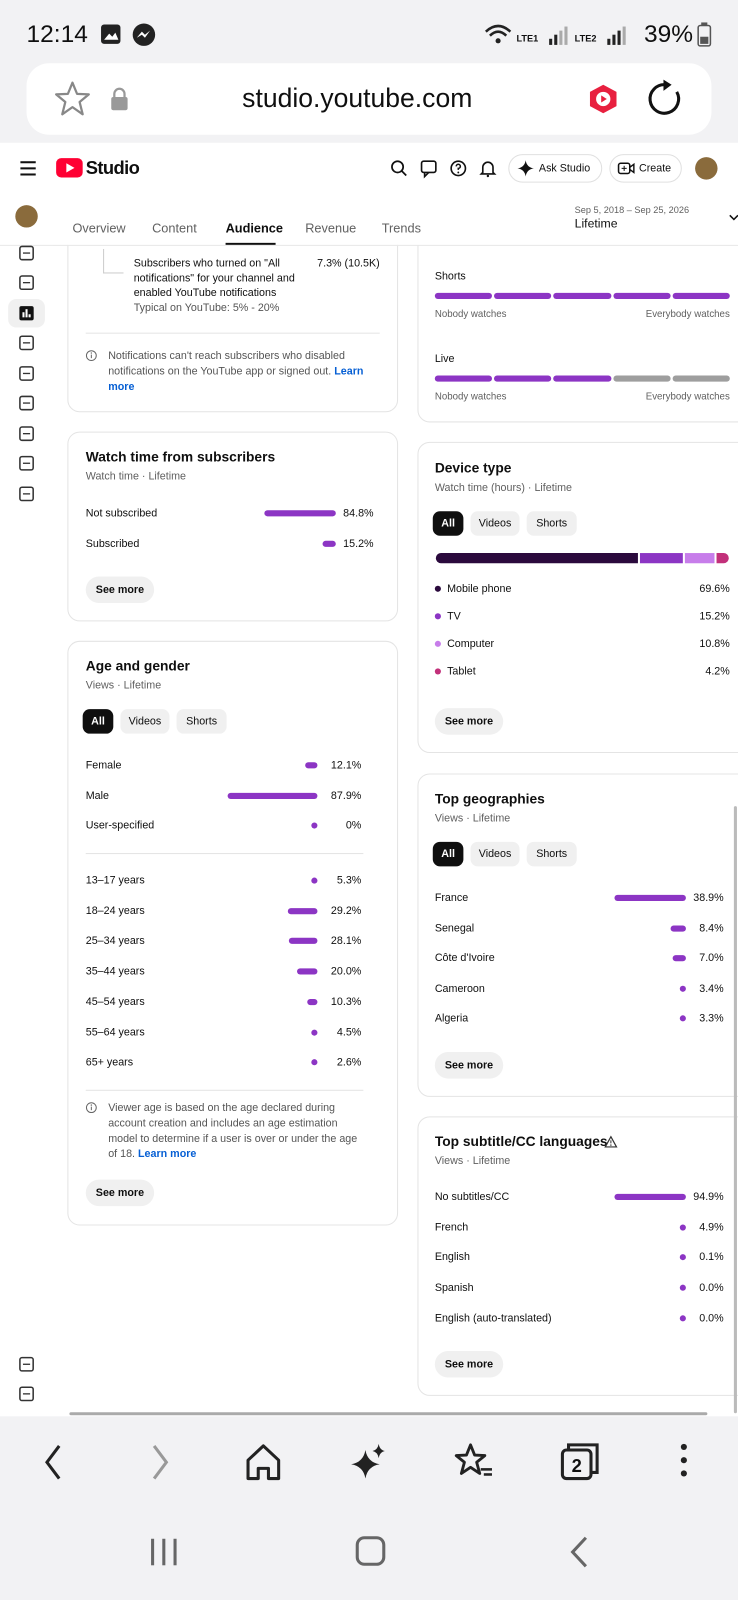  I want to click on sidebar-bg, so click(27, 829).